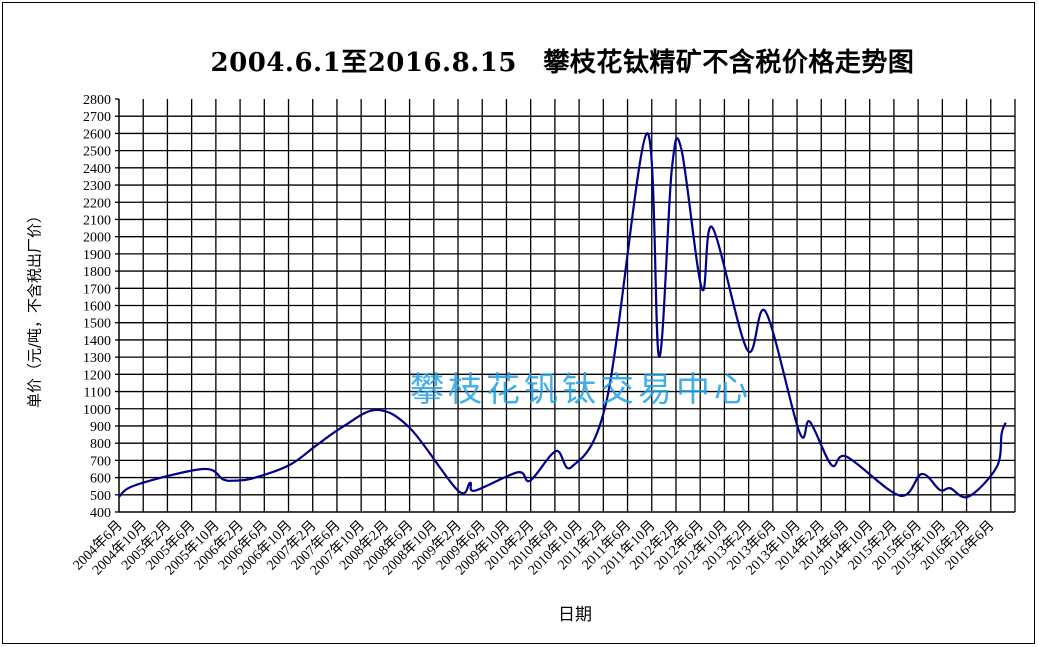  Describe the element at coordinates (100, 479) in the screenshot. I see `y-tick-label: 600` at that location.